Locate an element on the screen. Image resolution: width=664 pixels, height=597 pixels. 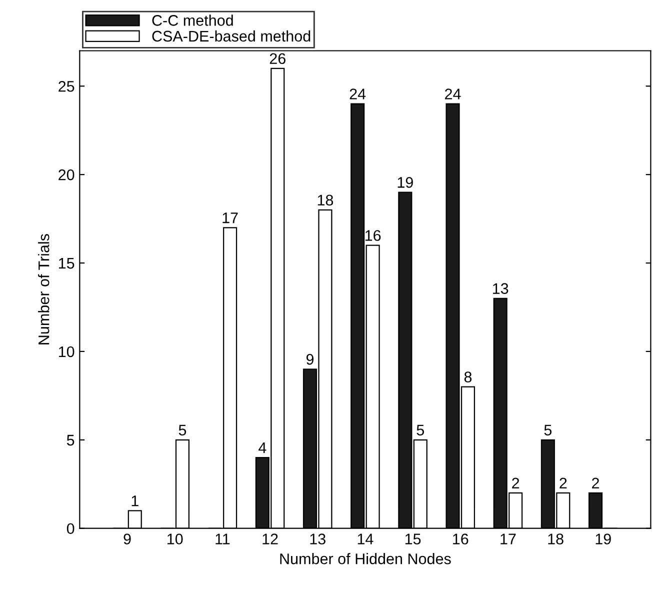
data-label: 19 is located at coordinates (405, 182).